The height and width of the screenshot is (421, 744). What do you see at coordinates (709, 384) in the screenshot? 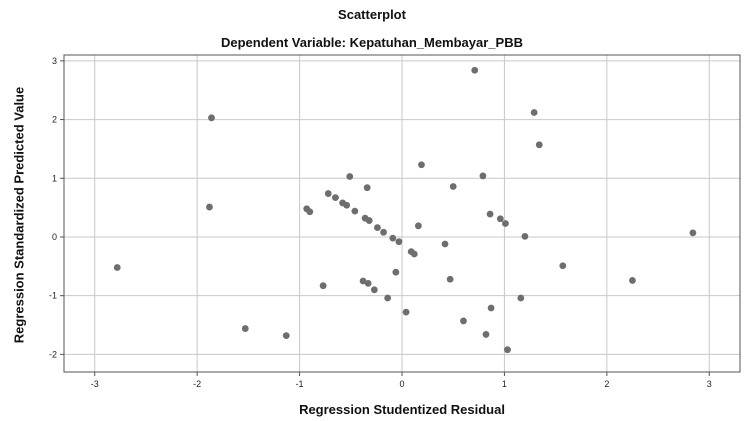
I see `x-tick-label: 3` at bounding box center [709, 384].